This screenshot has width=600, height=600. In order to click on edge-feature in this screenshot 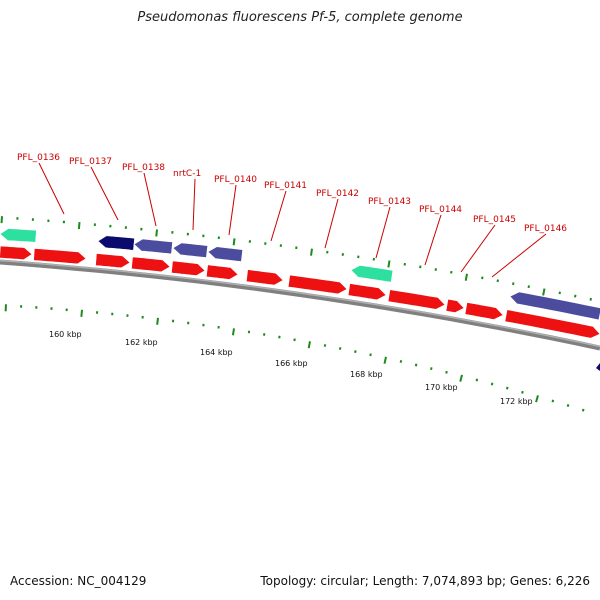, I will do `click(598, 367)`.